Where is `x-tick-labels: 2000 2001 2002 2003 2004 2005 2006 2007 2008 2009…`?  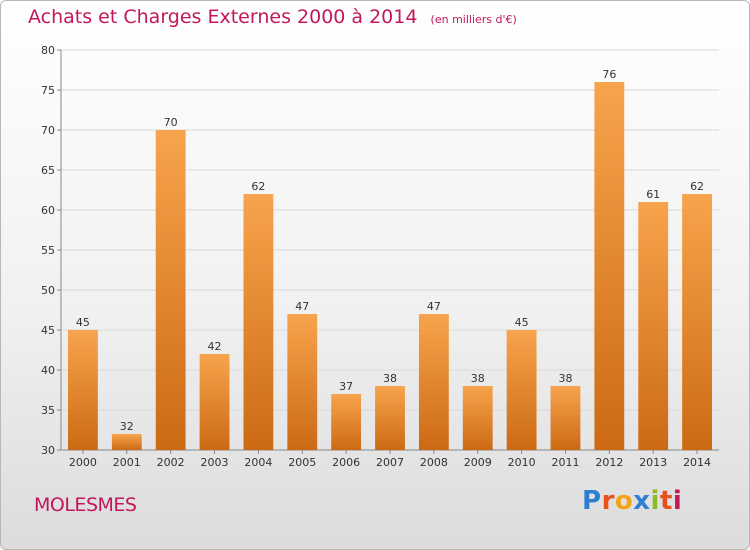
x-tick-labels: 2000 2001 2002 2003 2004 2005 2006 2007 2008 2009… is located at coordinates (390, 462).